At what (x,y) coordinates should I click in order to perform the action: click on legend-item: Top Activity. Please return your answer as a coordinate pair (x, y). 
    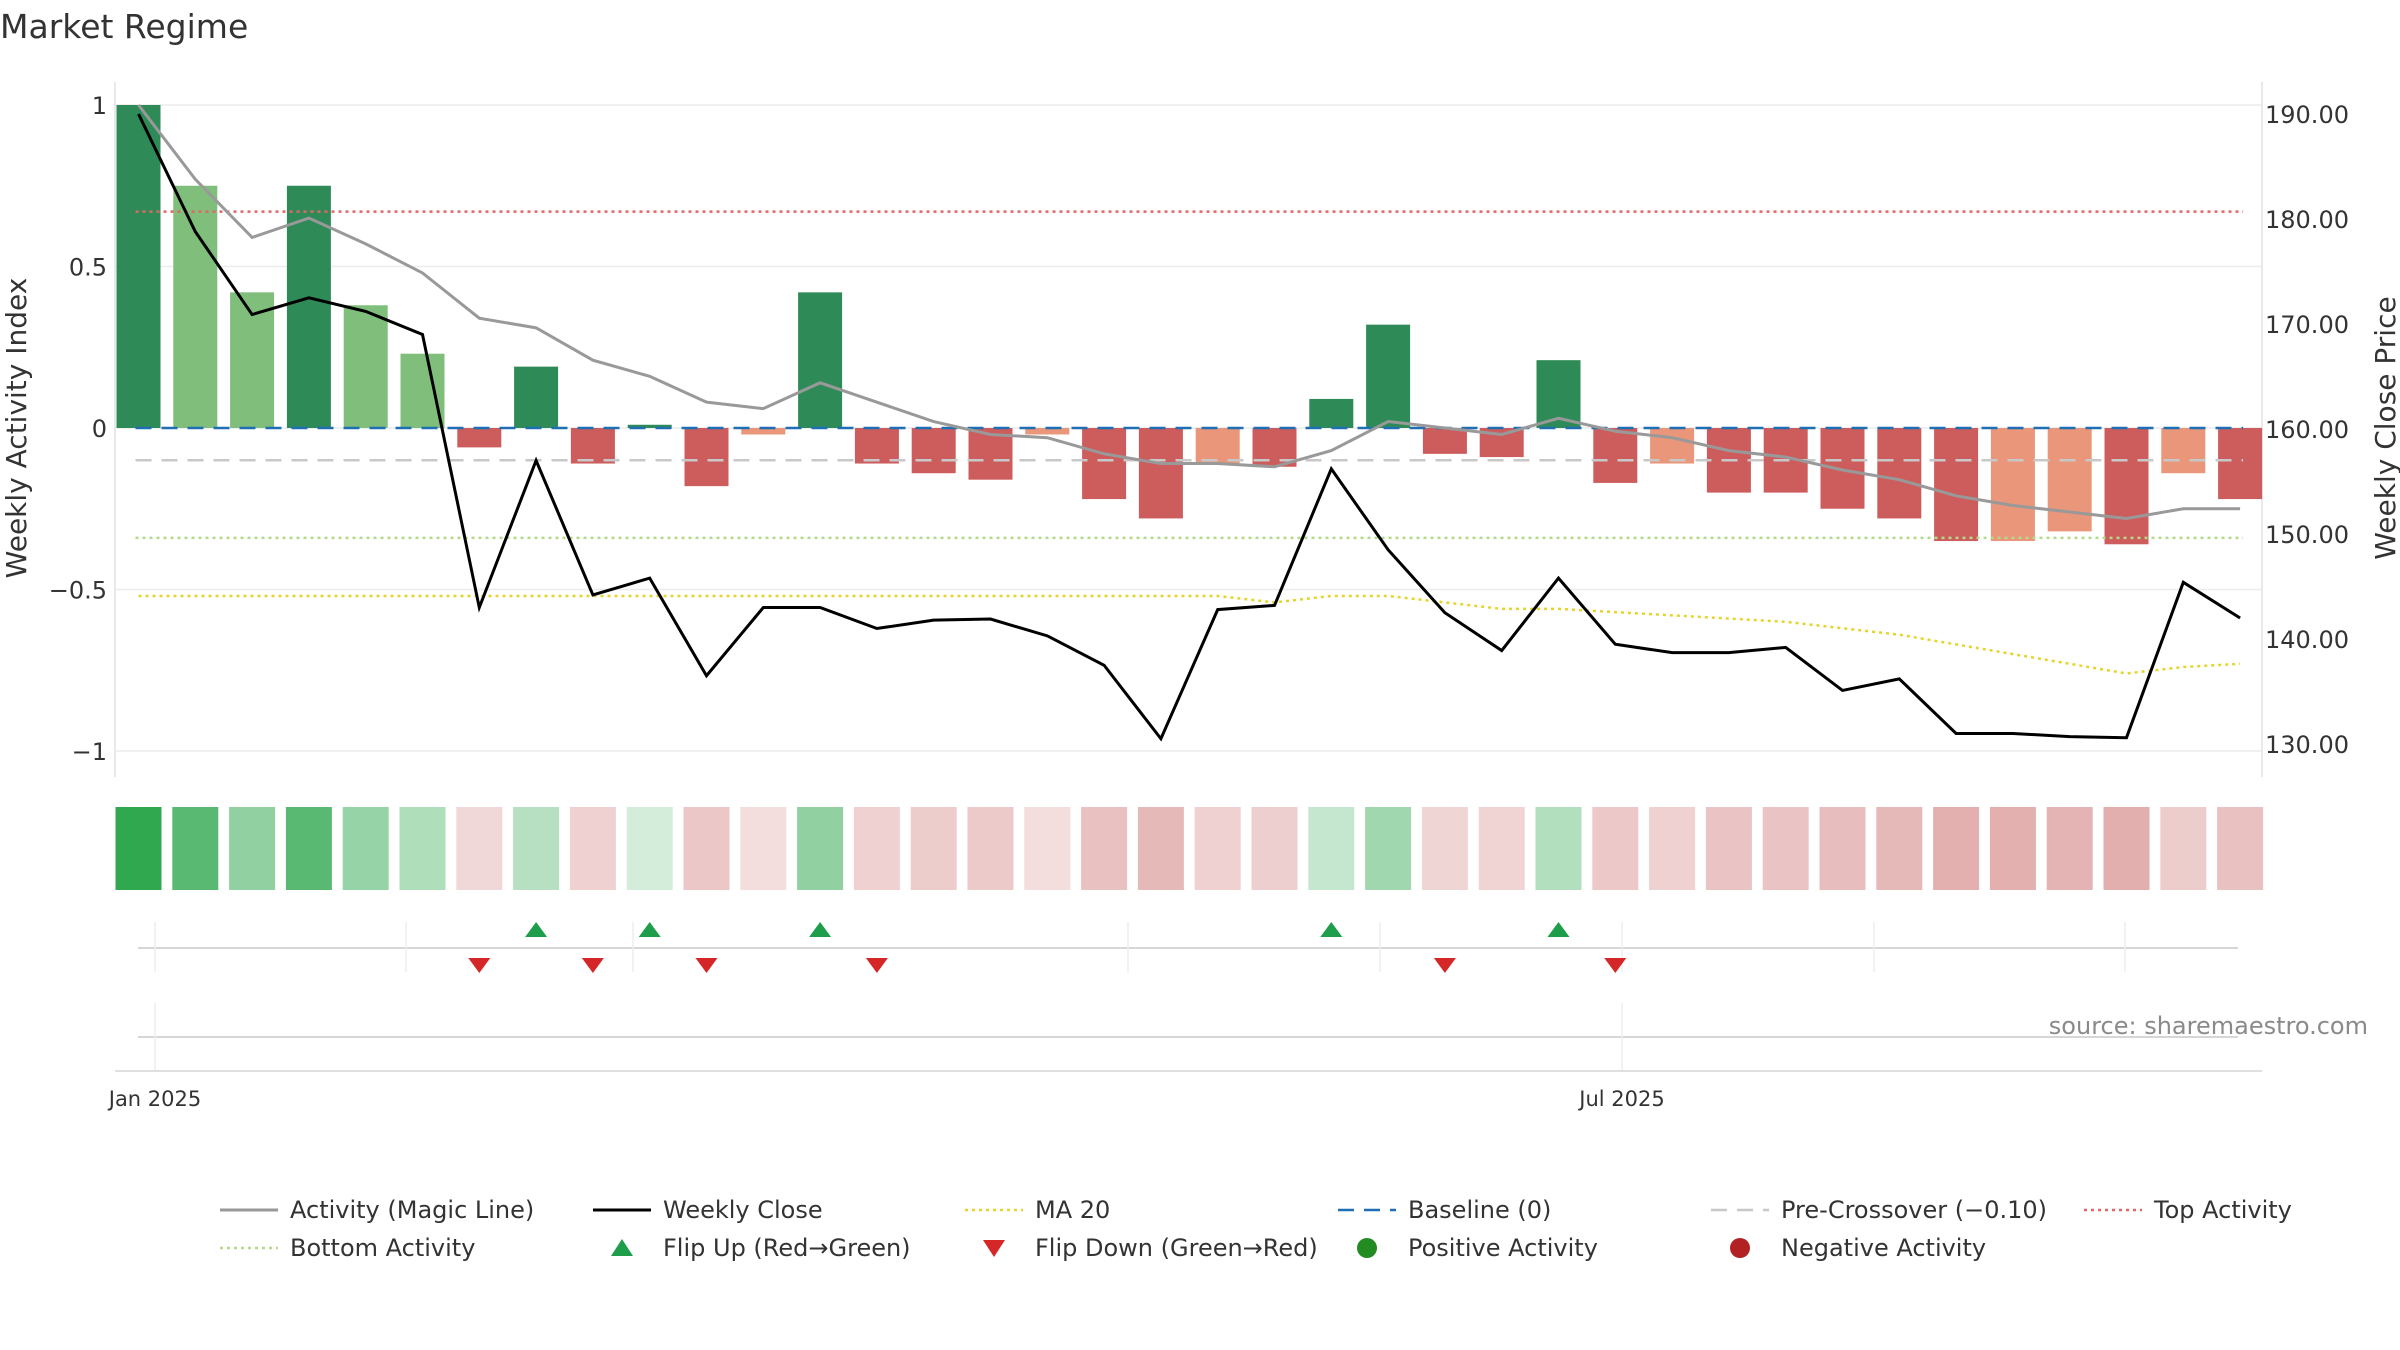
    Looking at the image, I should click on (2188, 1210).